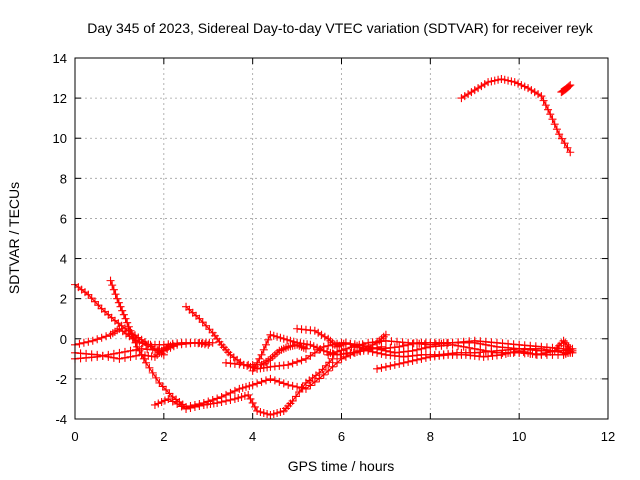 The image size is (640, 480). Describe the element at coordinates (519, 436) in the screenshot. I see `x-tick-label: 10` at that location.